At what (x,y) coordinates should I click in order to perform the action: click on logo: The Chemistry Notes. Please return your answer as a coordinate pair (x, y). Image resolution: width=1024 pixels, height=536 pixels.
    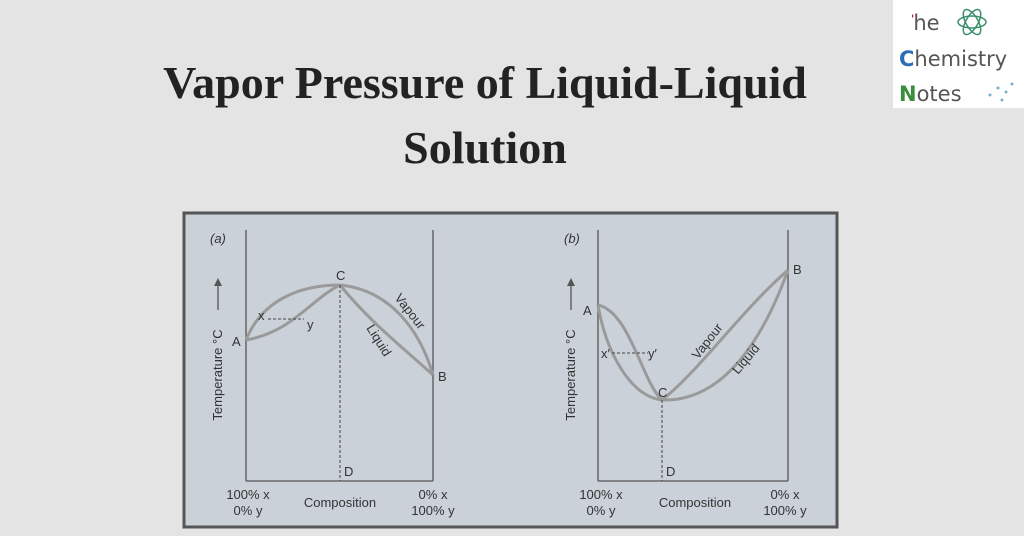
    Looking at the image, I should click on (958, 54).